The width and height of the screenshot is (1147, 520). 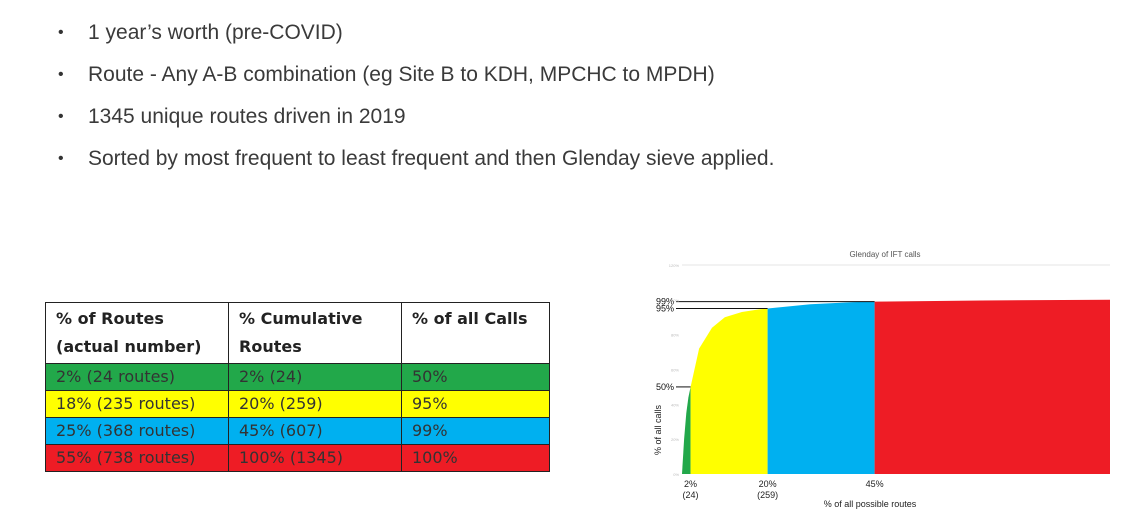 What do you see at coordinates (416, 32) in the screenshot?
I see `bullet-item: • 1 year’s worth (pre-COVID)` at bounding box center [416, 32].